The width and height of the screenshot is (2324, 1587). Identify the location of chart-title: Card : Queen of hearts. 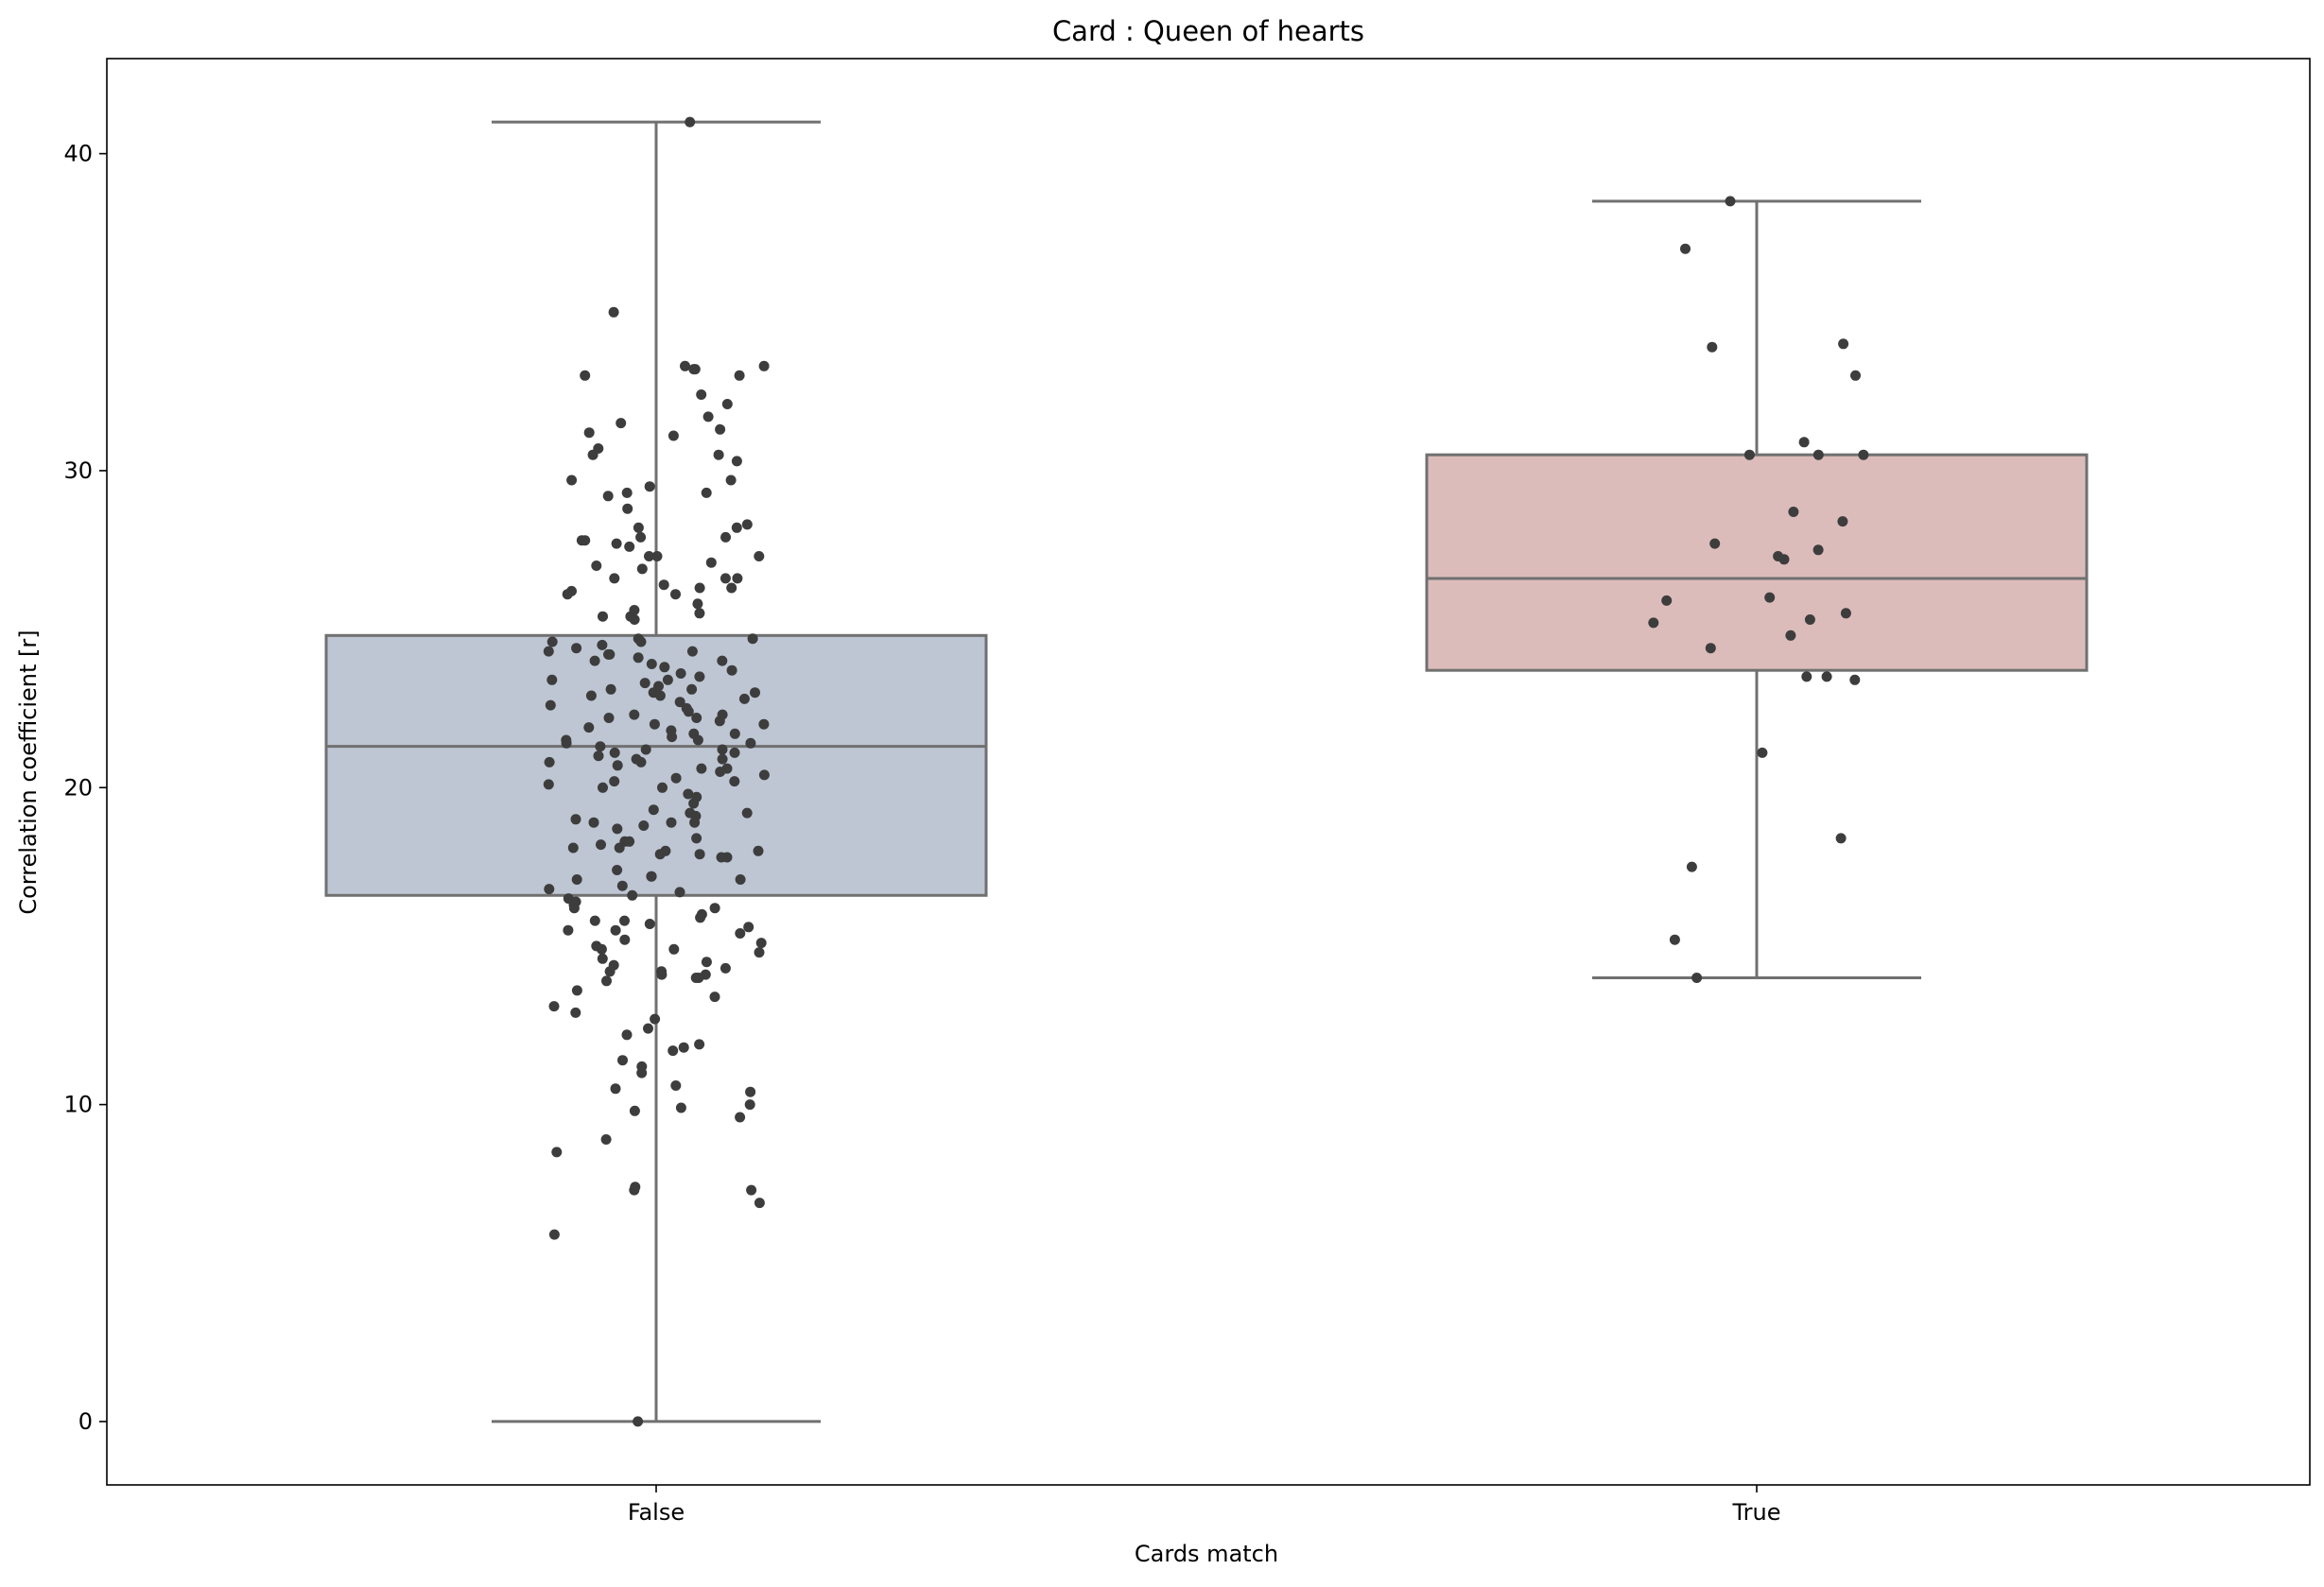
(1208, 31).